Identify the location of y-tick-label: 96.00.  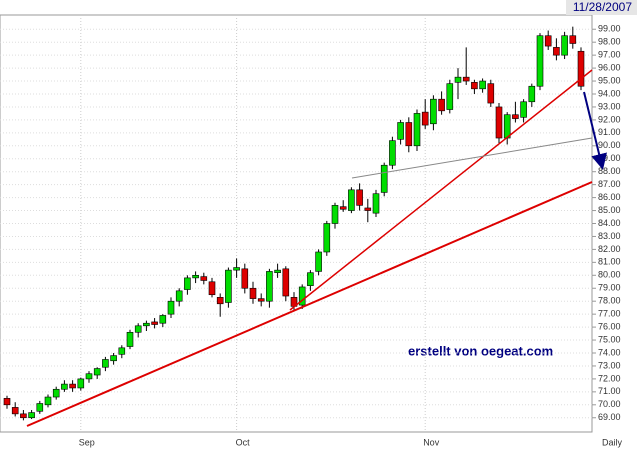
(609, 67).